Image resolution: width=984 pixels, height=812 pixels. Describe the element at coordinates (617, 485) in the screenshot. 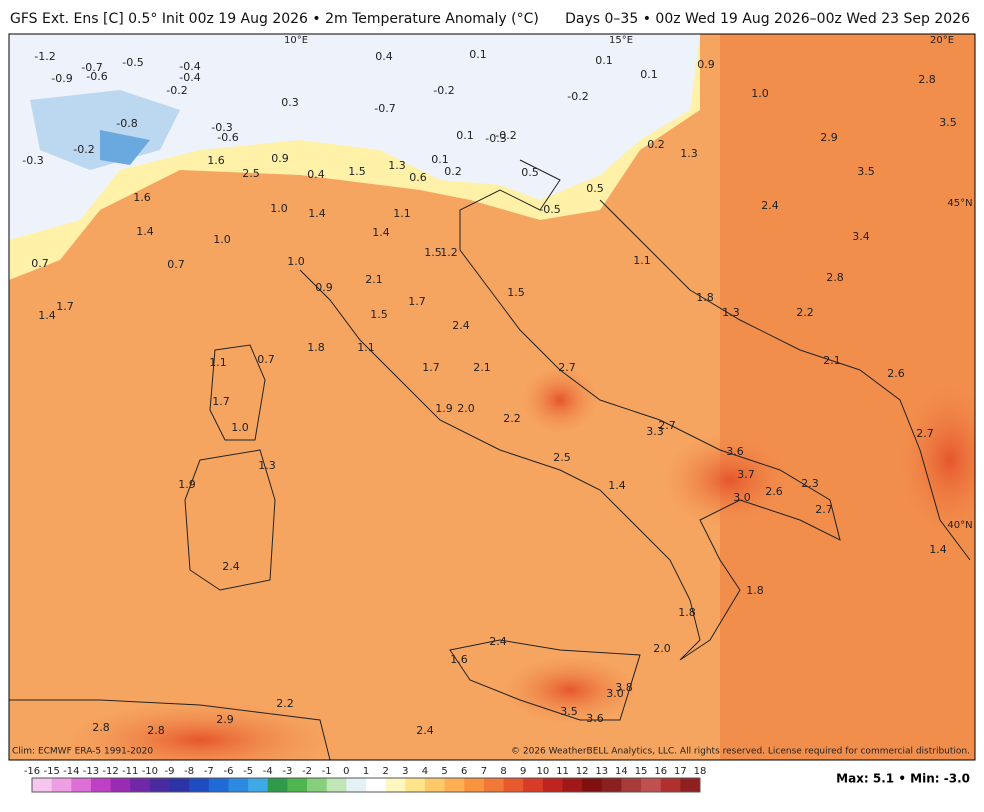

I see `map-value-label: 1.4` at that location.